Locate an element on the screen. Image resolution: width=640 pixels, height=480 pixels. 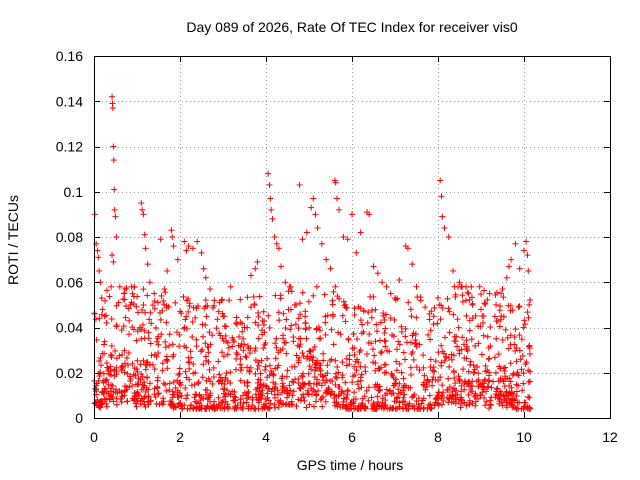
x-axis-label: GPS time / hours is located at coordinates (350, 465).